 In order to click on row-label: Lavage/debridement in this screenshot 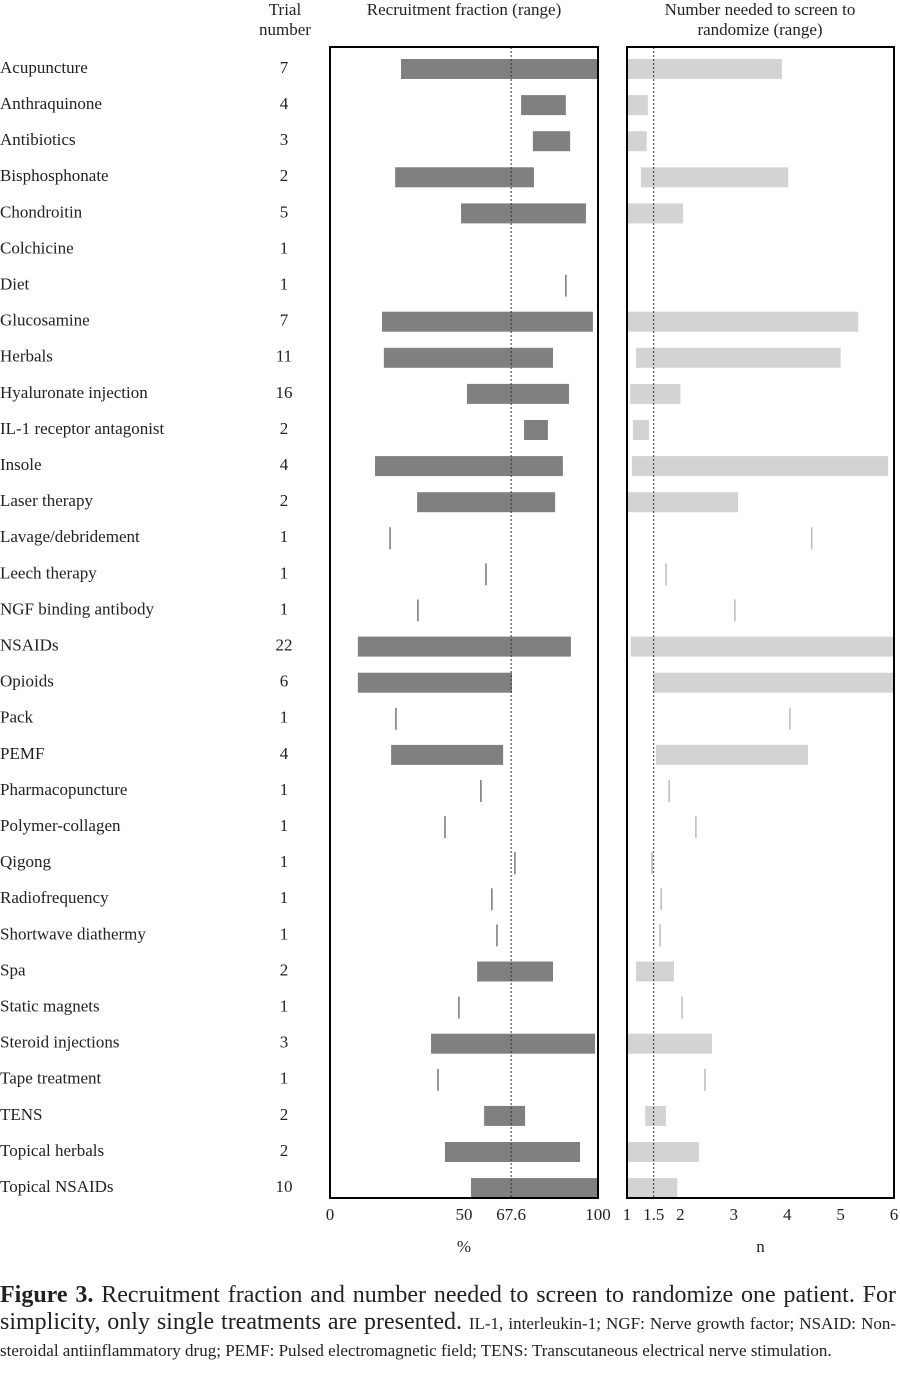, I will do `click(70, 536)`.